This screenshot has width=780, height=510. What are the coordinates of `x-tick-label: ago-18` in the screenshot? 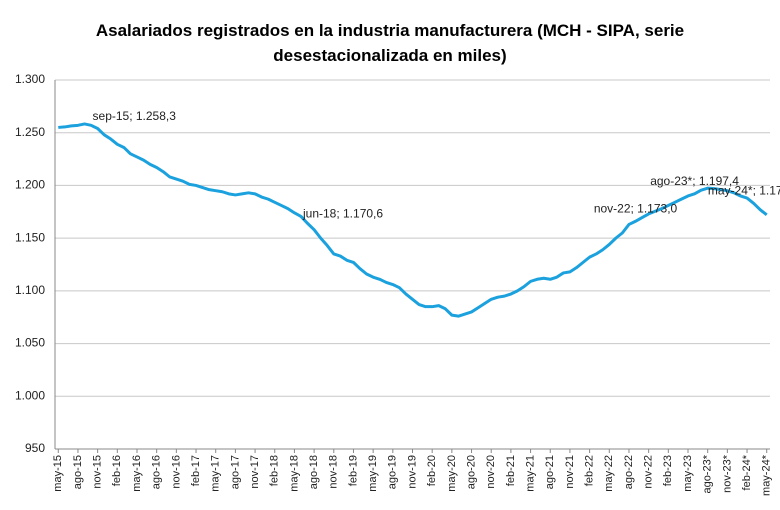 It's located at (314, 472).